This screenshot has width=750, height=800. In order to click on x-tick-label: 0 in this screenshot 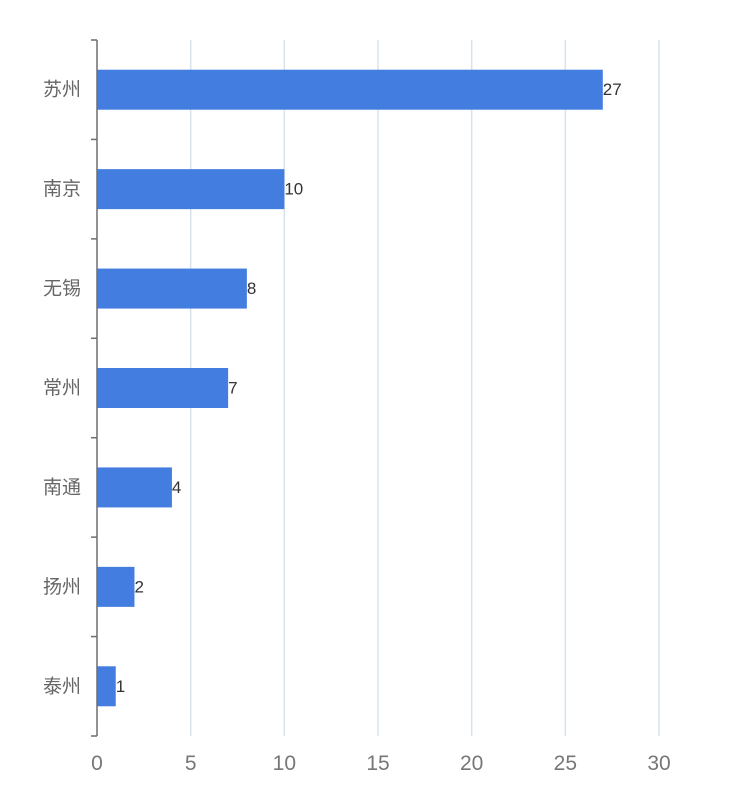, I will do `click(97, 763)`.